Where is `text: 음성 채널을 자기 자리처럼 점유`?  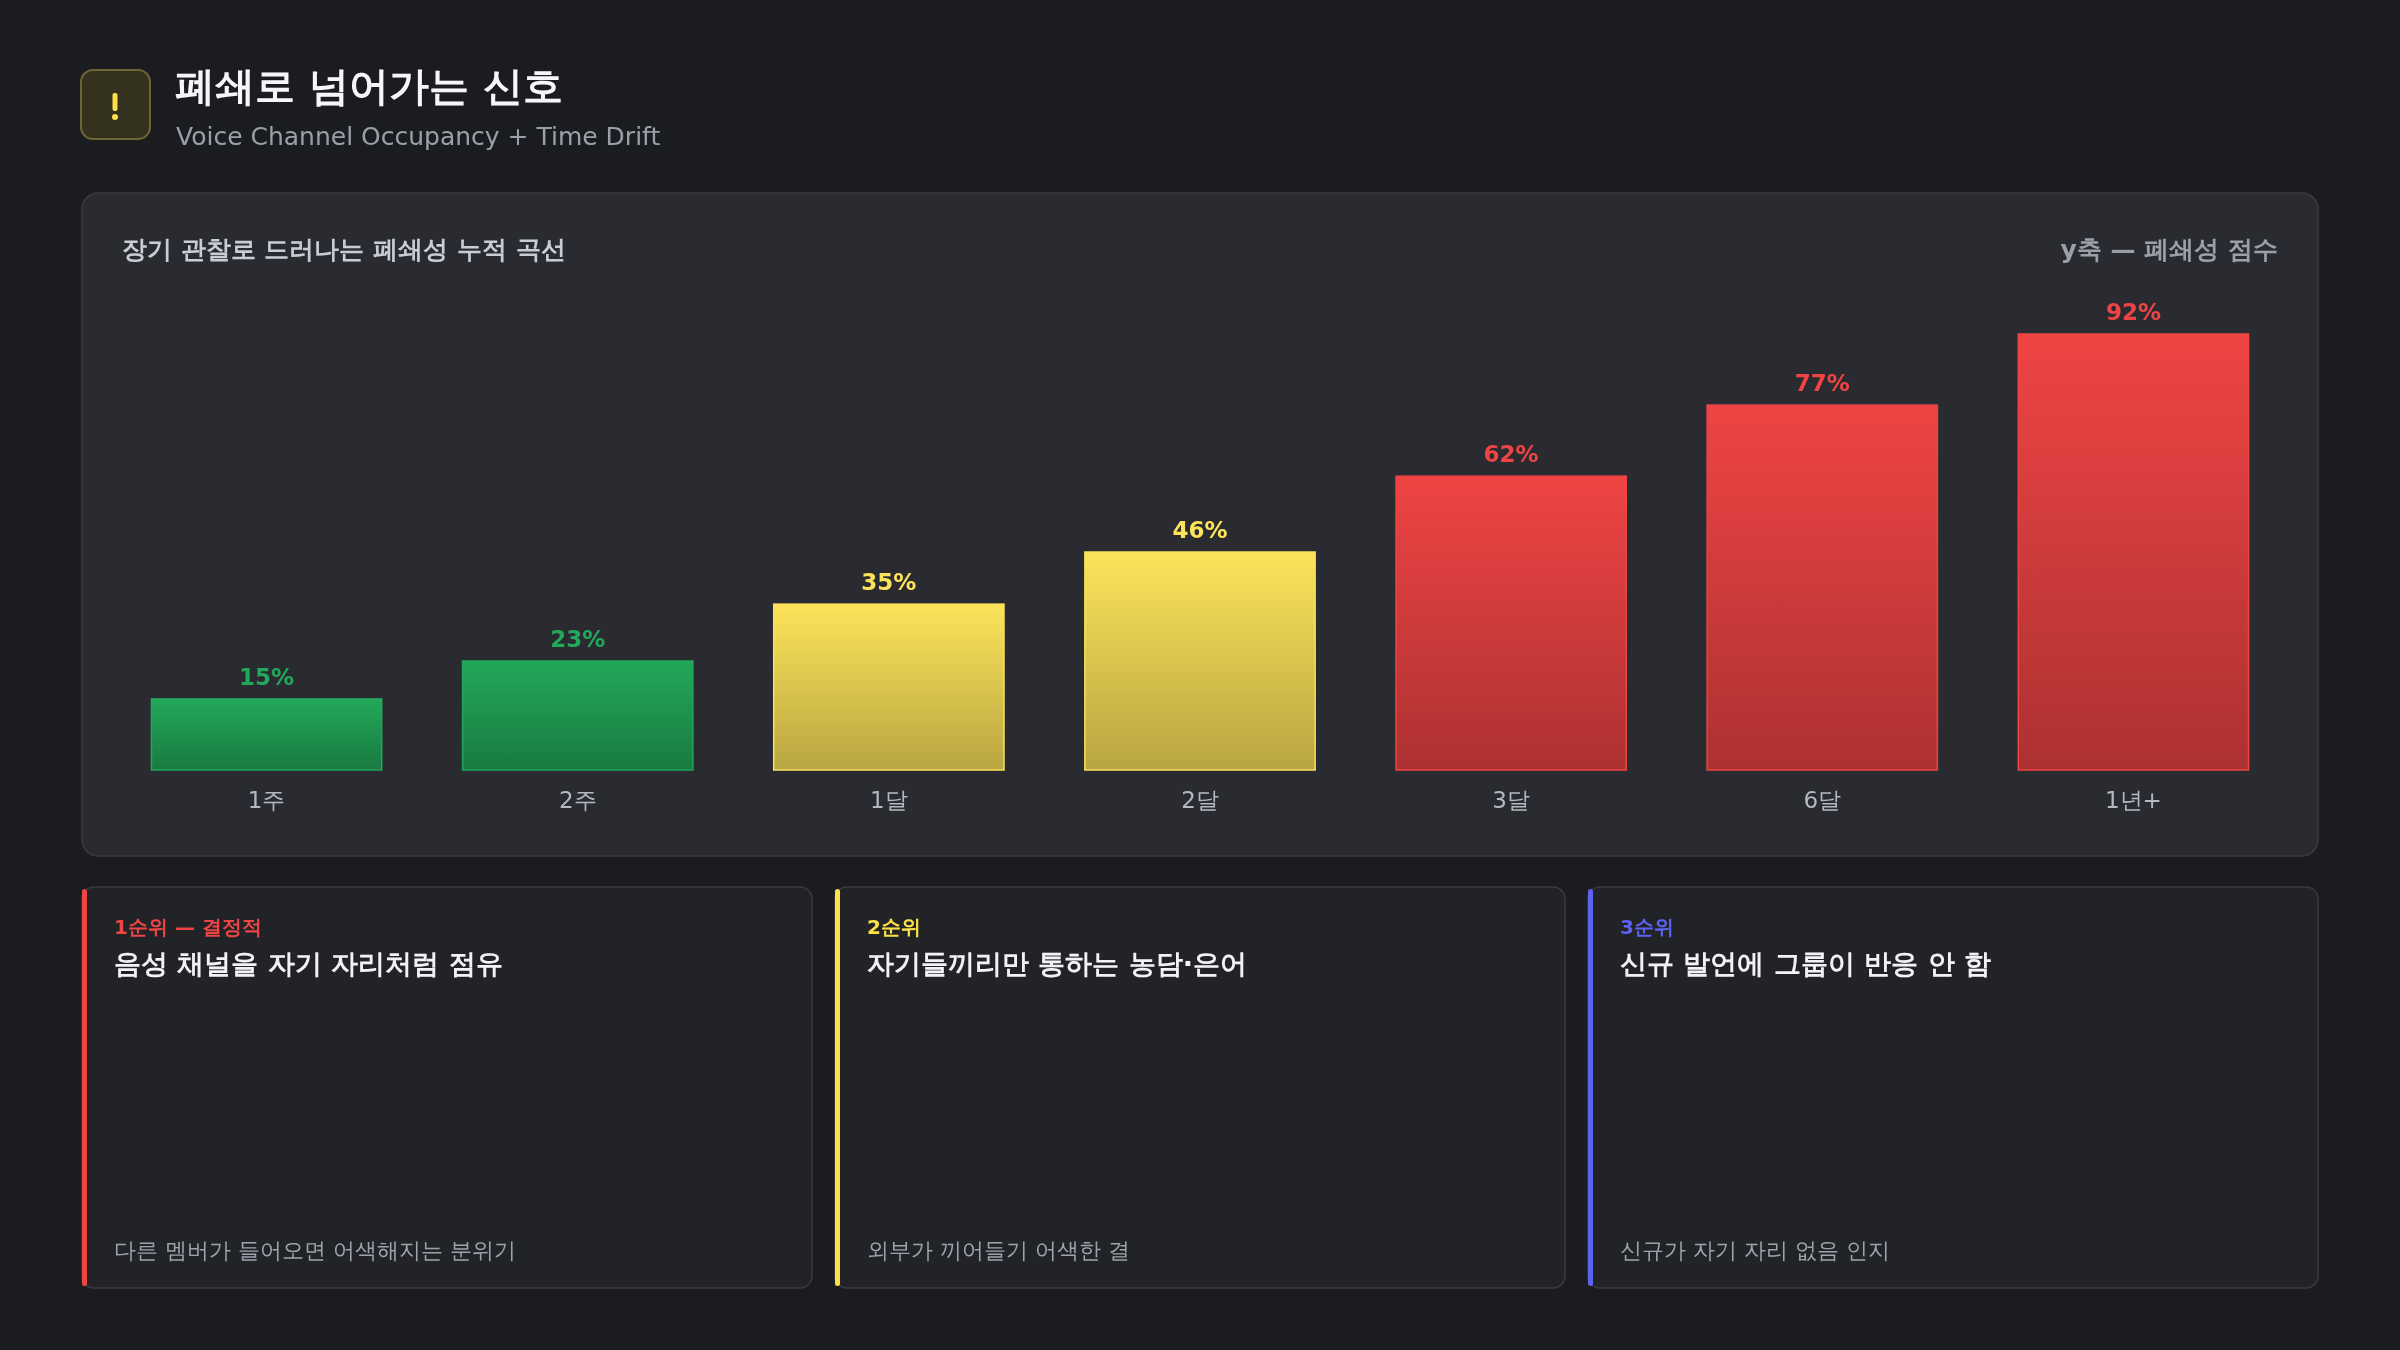
text: 음성 채널을 자기 자리처럼 점유 is located at coordinates (308, 963).